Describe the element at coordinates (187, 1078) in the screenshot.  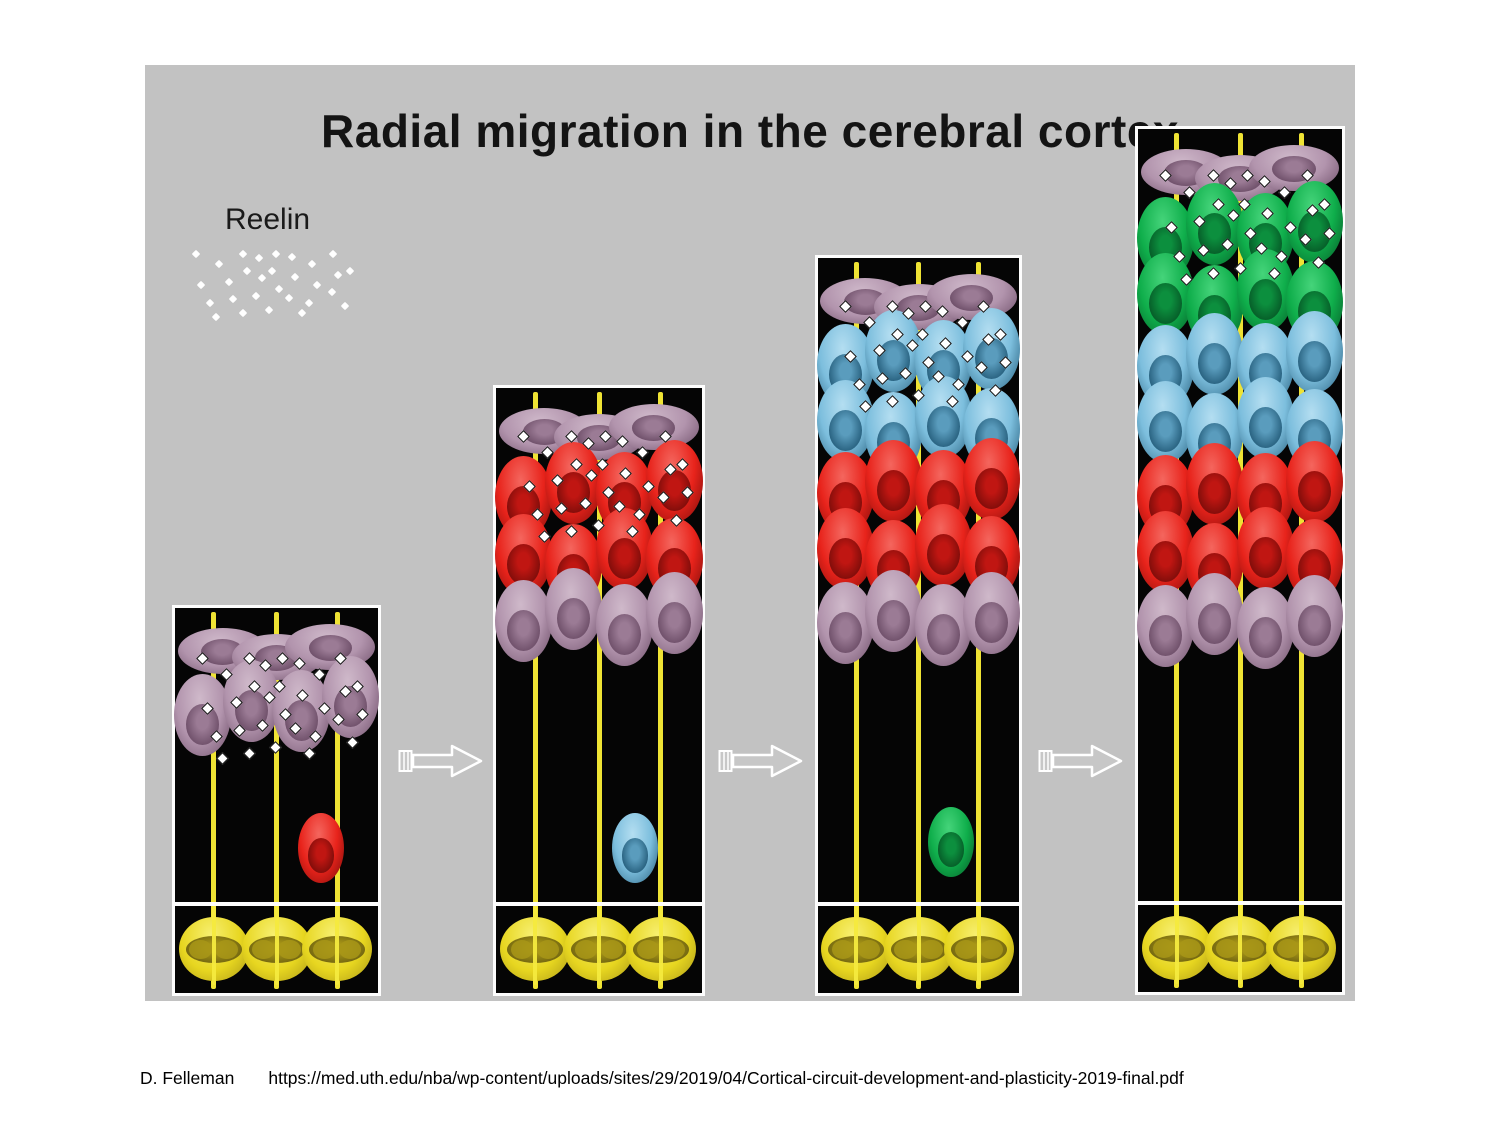
I see `author-credit: D. Felleman` at that location.